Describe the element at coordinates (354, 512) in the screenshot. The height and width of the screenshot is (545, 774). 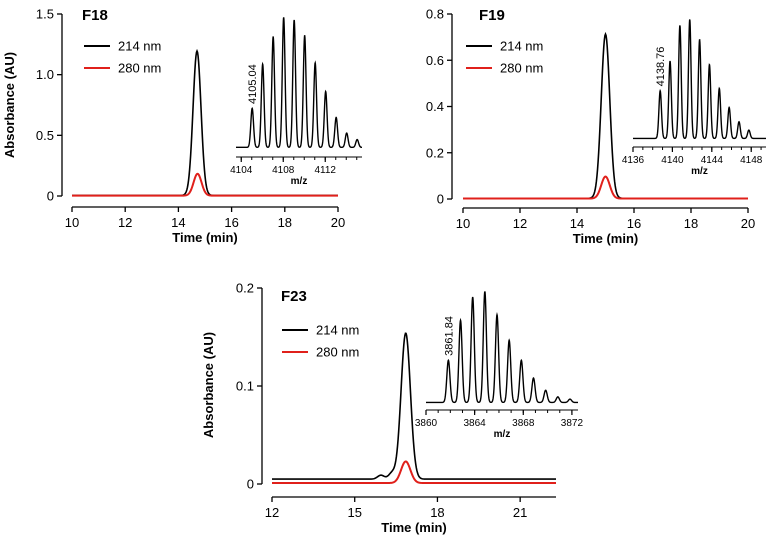
I see `x-tick-label: 15` at that location.